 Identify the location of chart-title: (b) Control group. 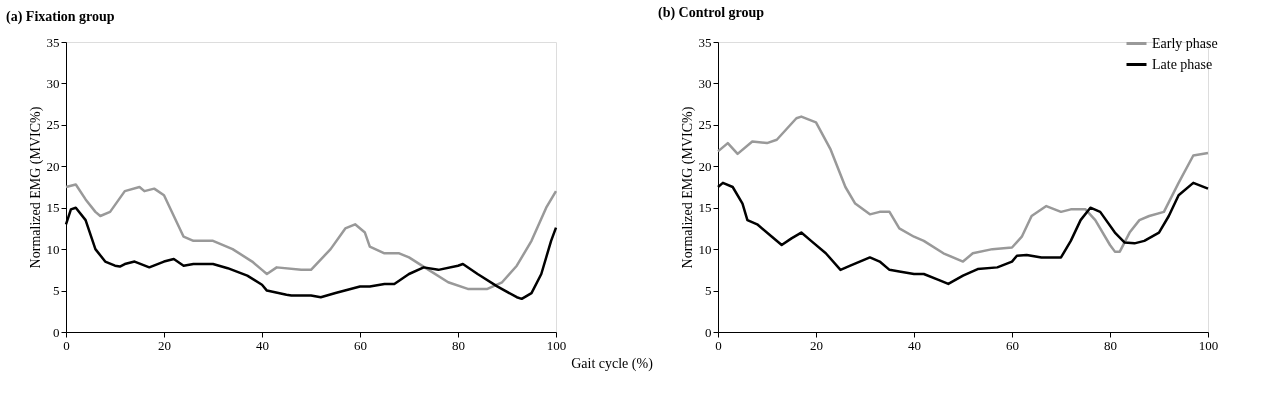
(711, 13).